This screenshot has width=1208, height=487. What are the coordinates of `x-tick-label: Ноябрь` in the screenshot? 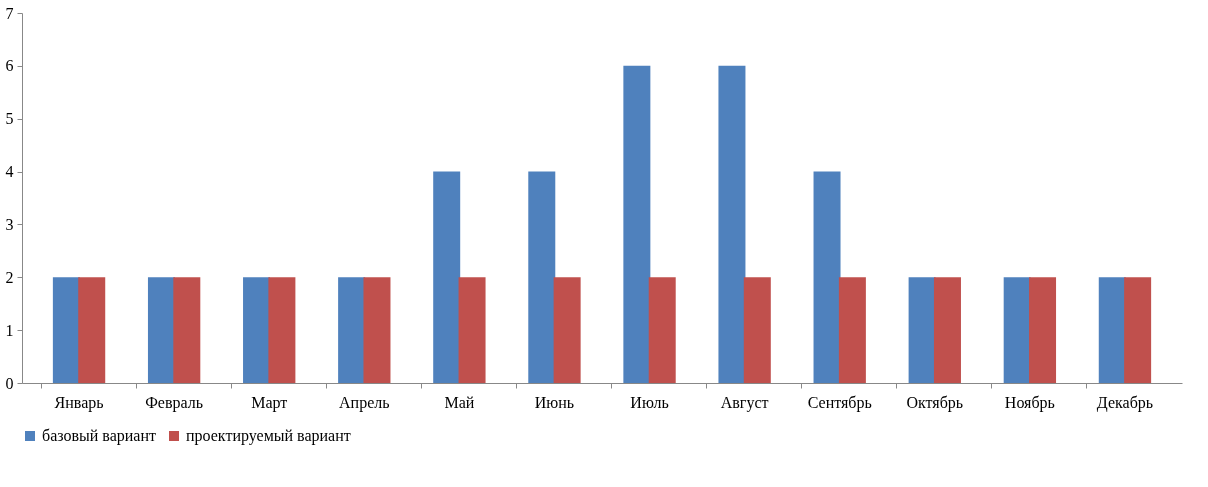 It's located at (1029, 402).